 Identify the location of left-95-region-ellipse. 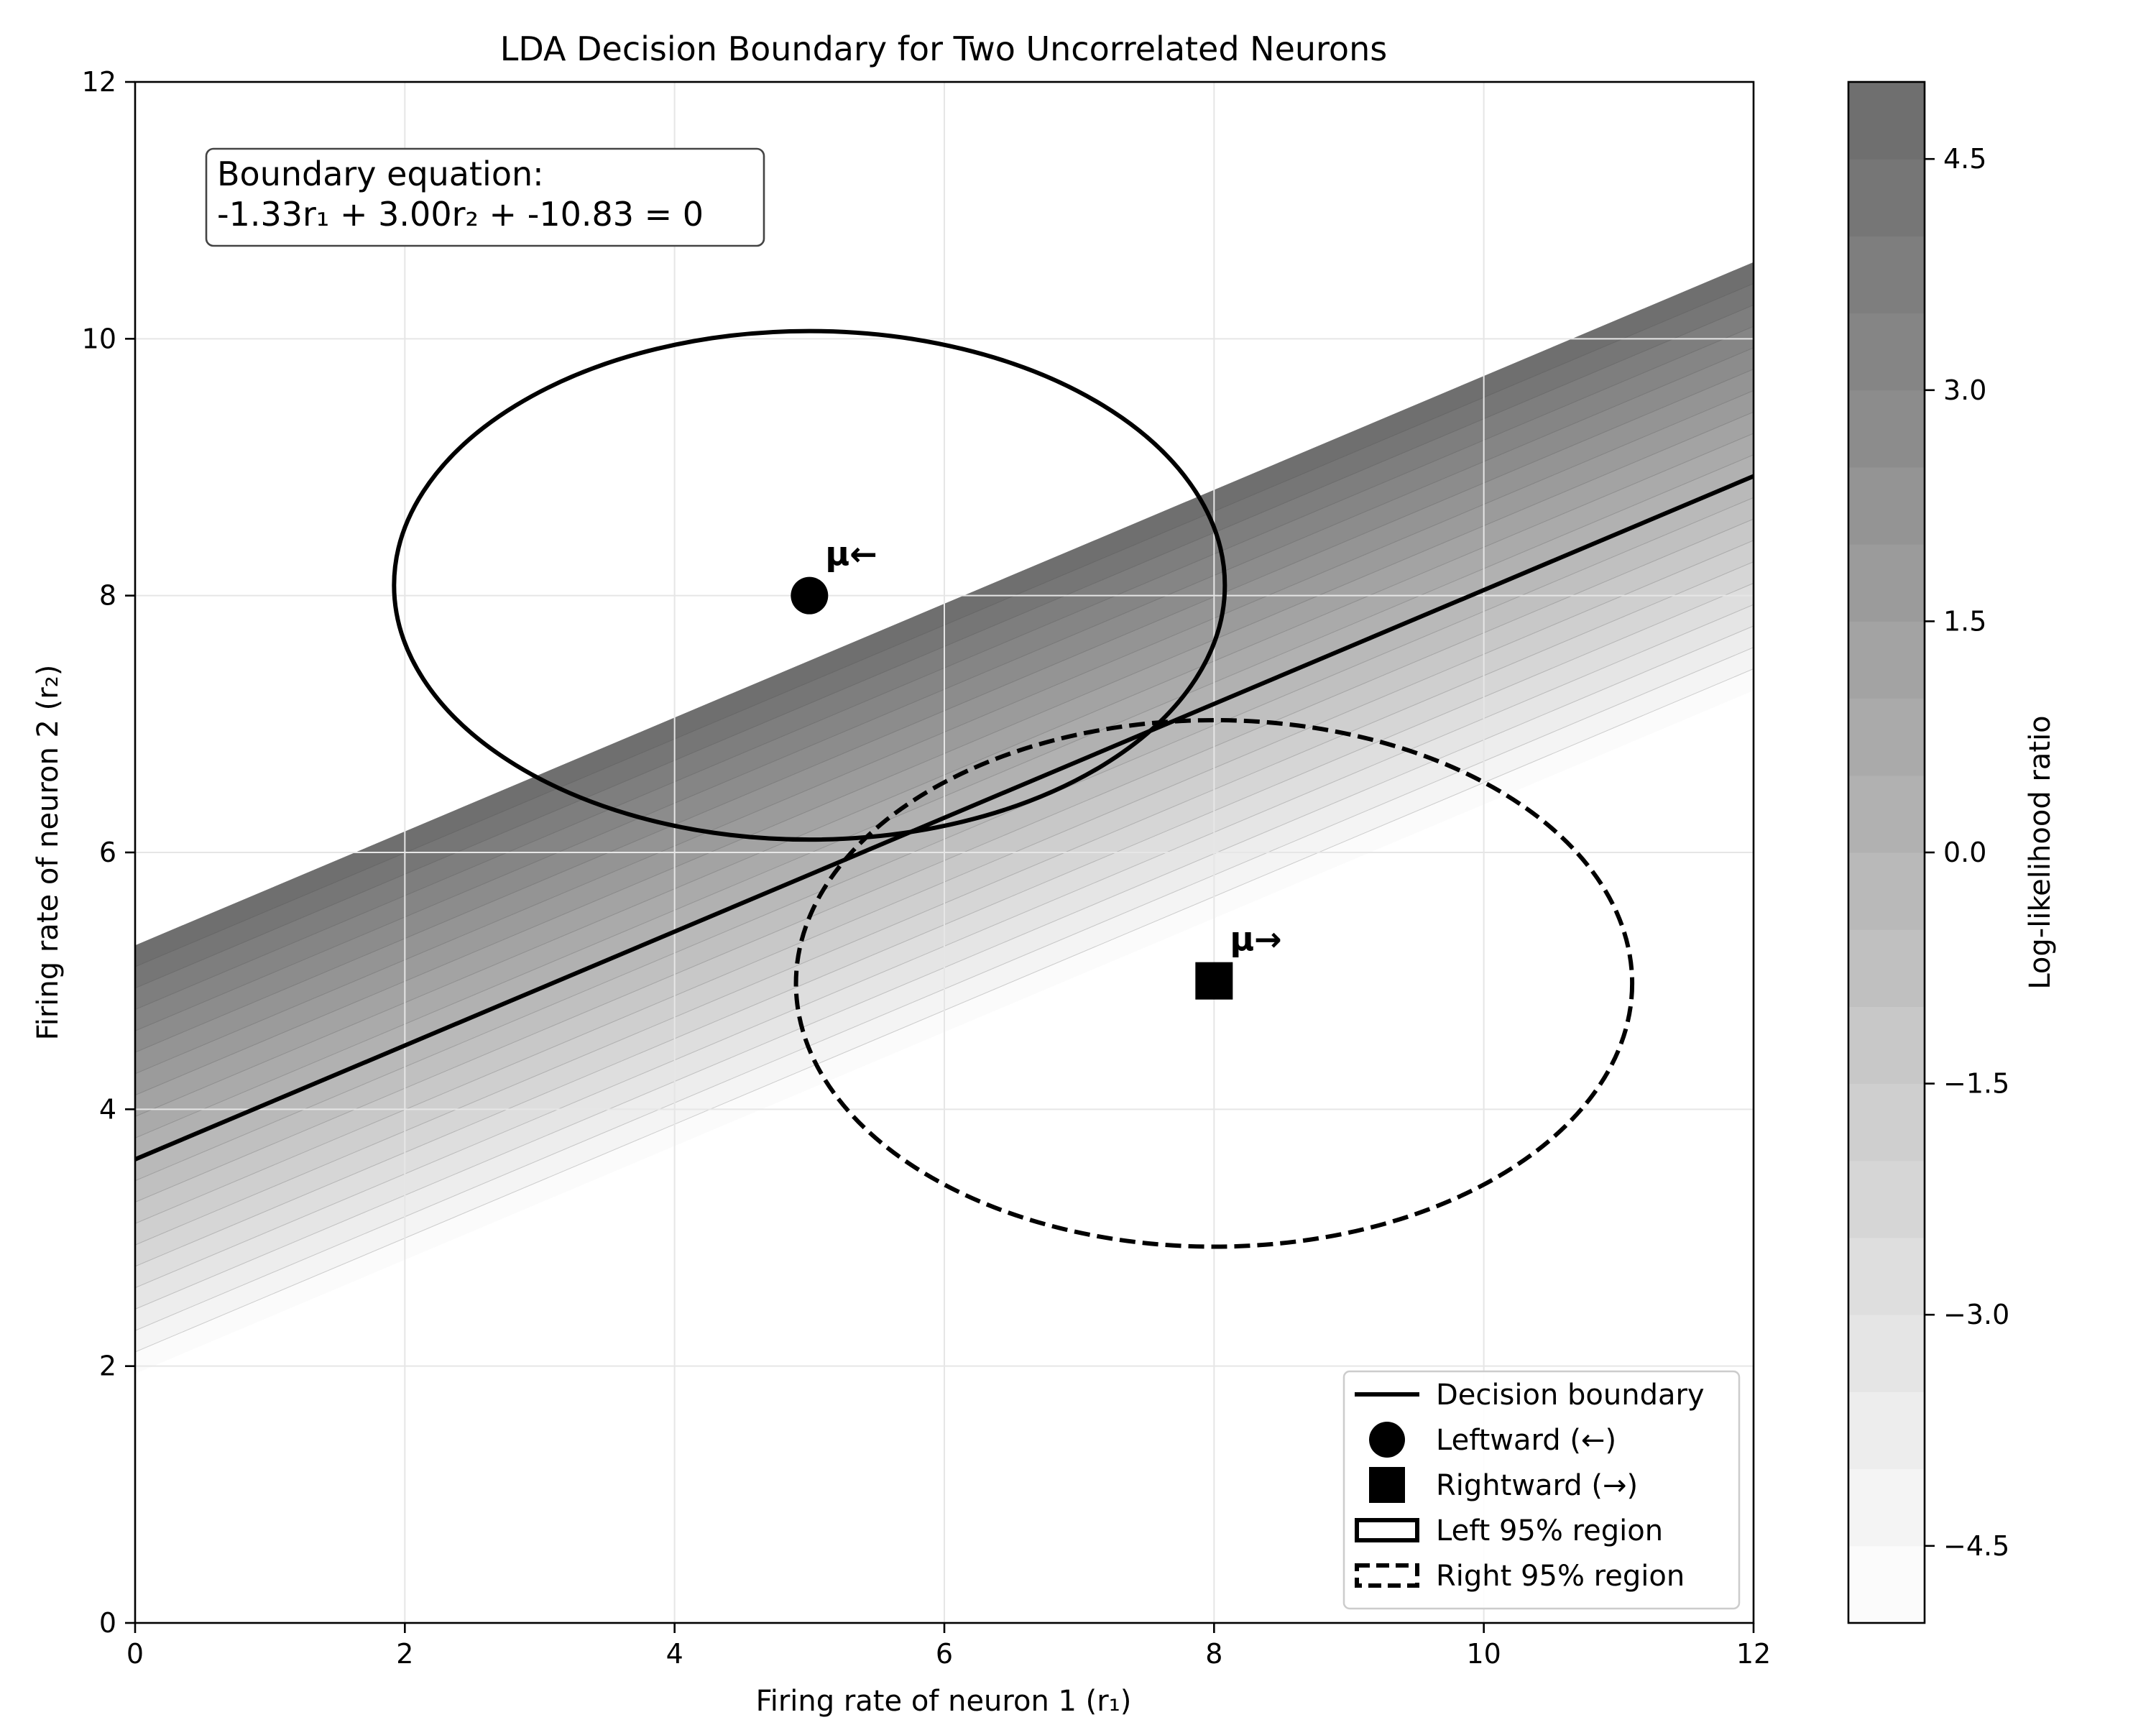
(809, 585).